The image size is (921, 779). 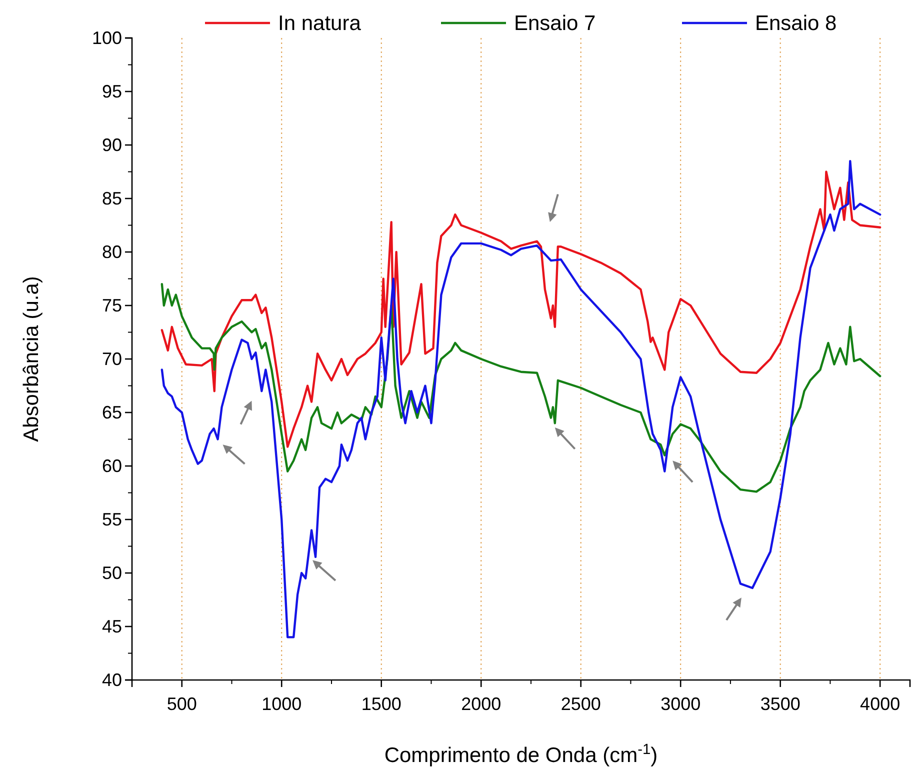 I want to click on y-tick-label: 85, so click(x=112, y=198).